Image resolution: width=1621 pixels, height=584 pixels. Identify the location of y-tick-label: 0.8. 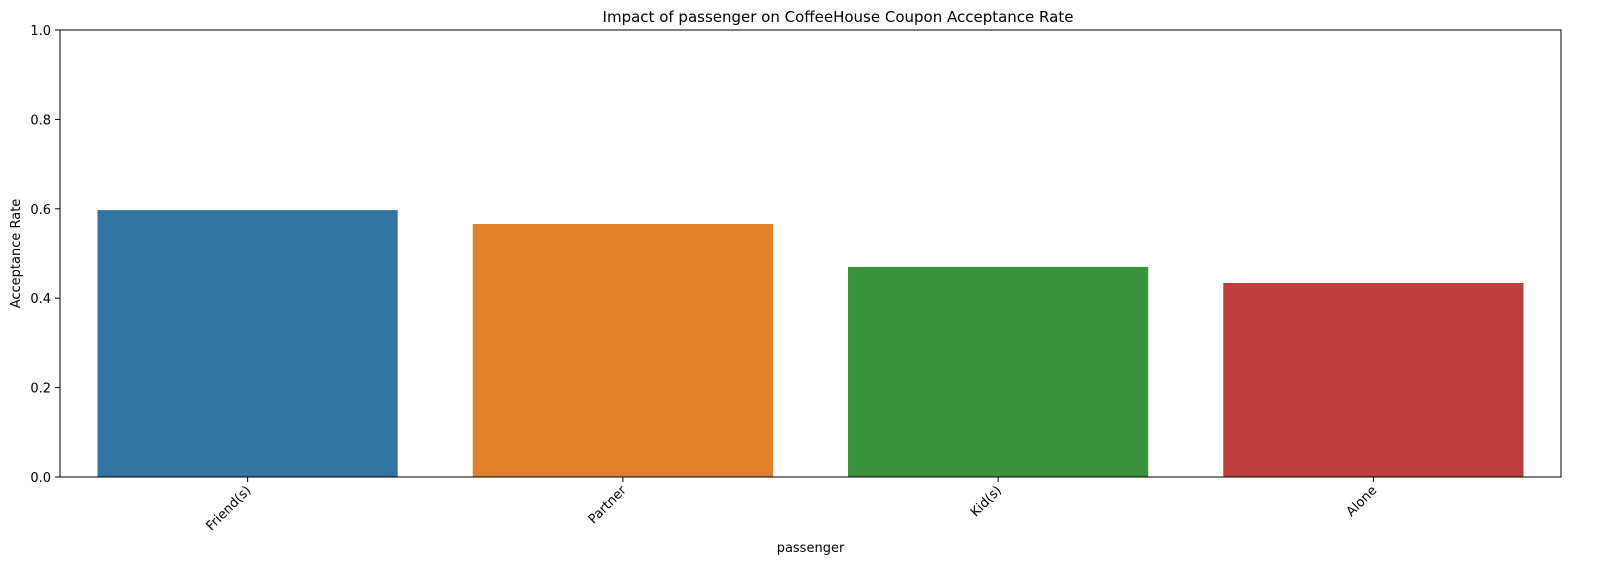
(40, 120).